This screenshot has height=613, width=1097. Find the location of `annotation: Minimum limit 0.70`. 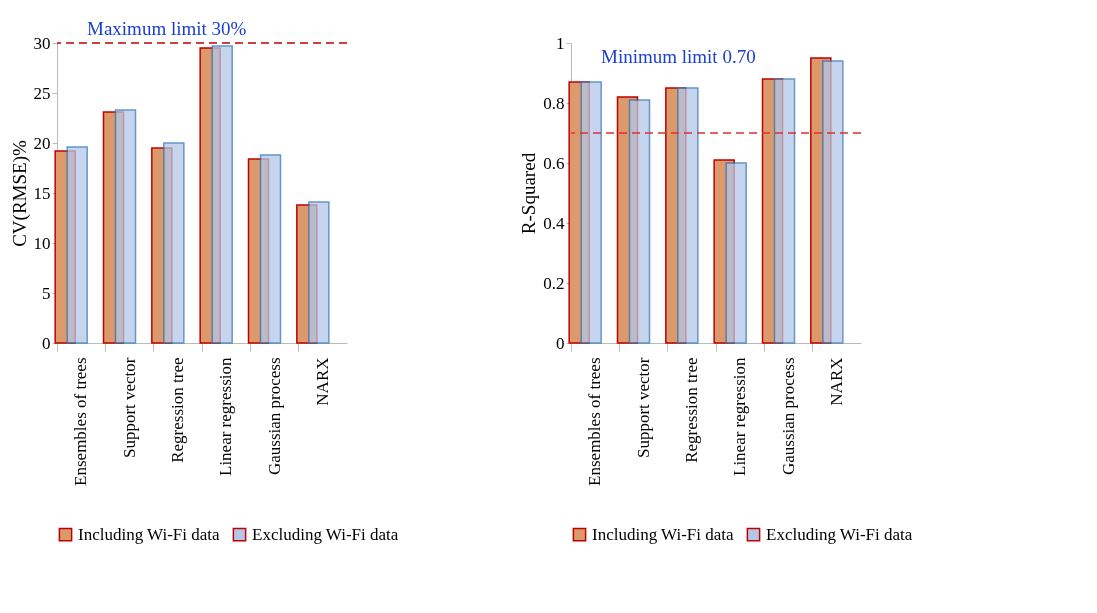

annotation: Minimum limit 0.70 is located at coordinates (678, 56).